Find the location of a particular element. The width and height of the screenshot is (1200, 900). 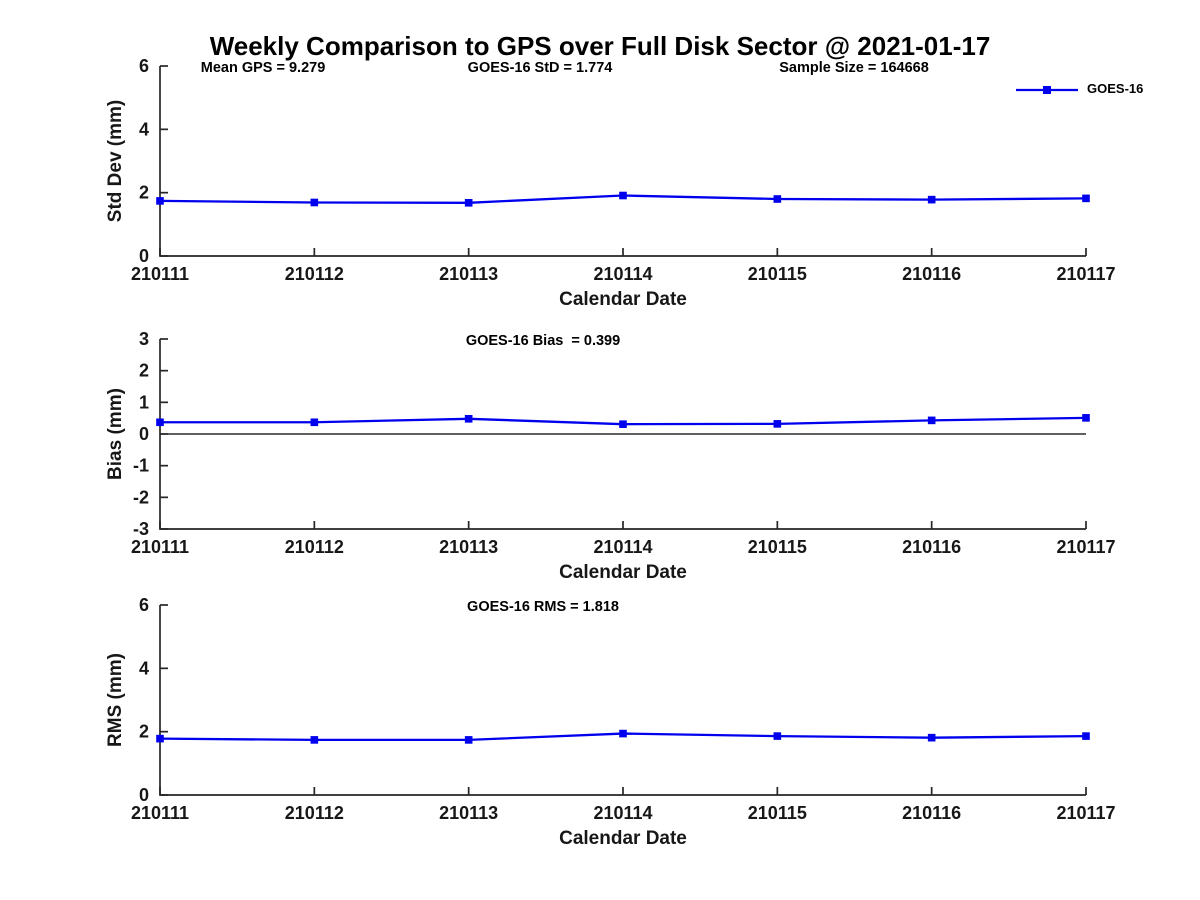

legend-marker-icon is located at coordinates (1047, 89).